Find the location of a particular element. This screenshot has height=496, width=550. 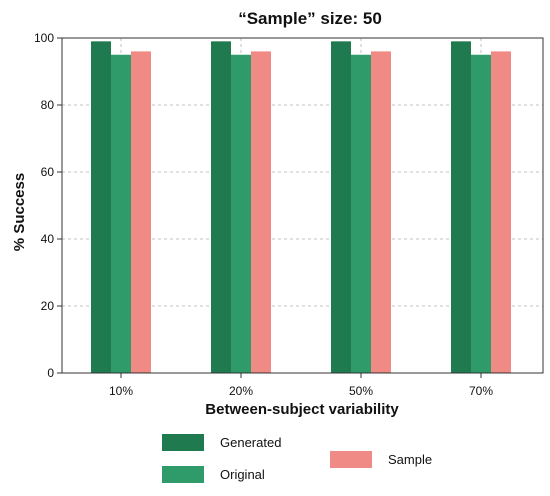

bar-generated-70pct is located at coordinates (461, 207).